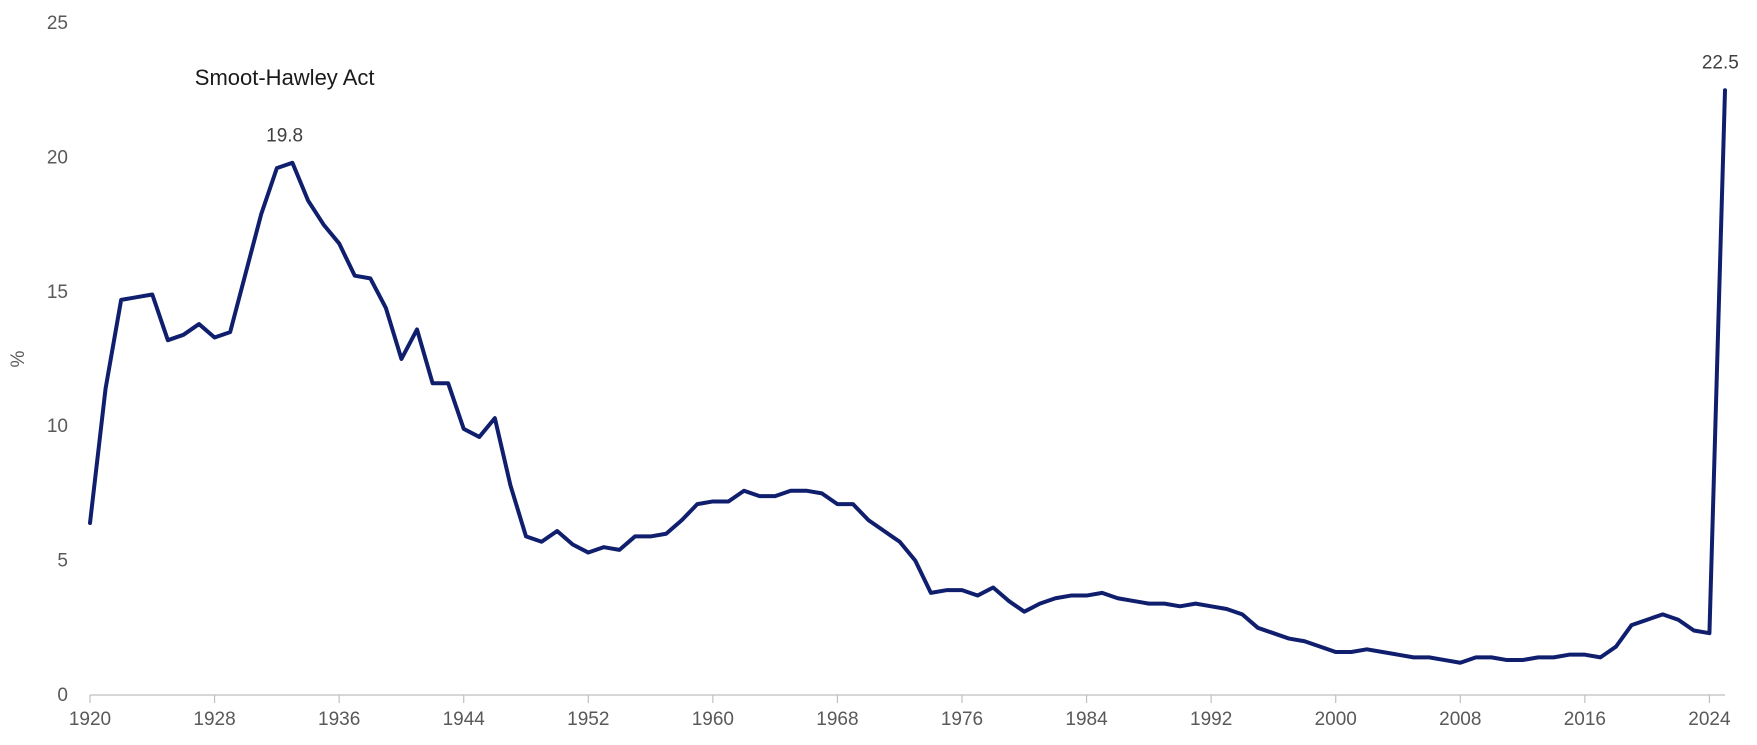 This screenshot has height=745, width=1757. What do you see at coordinates (713, 719) in the screenshot?
I see `x-tick-label: 1960` at bounding box center [713, 719].